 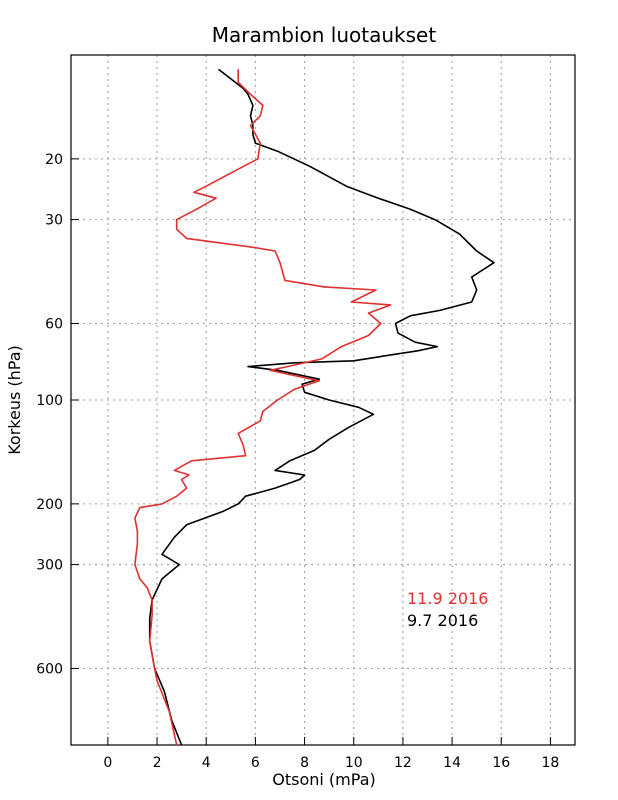 I want to click on chart-title: Marambion luotaukset, so click(x=324, y=35).